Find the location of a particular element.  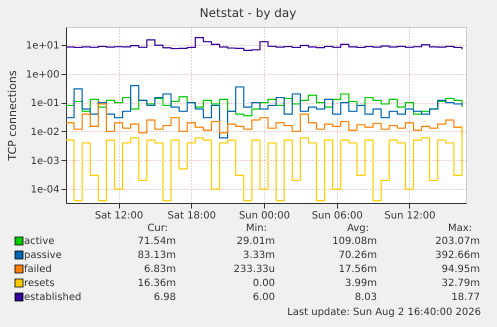

text: 94.95m is located at coordinates (461, 269).